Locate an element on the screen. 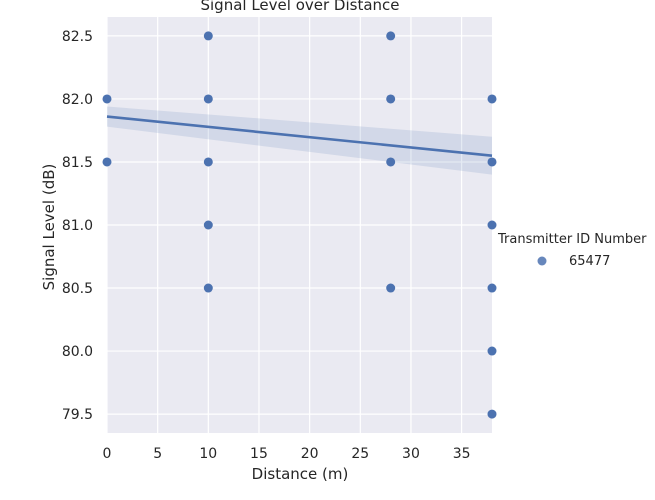 The image size is (655, 500). y-tick-labels: 79.5 80.0 80.5 81.0 81.5 82.0 82.5 is located at coordinates (77, 226).